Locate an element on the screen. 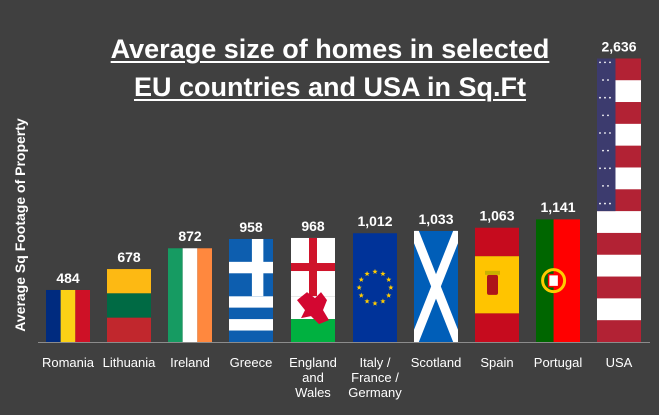  bar-value-label: 2,636 is located at coordinates (618, 46).